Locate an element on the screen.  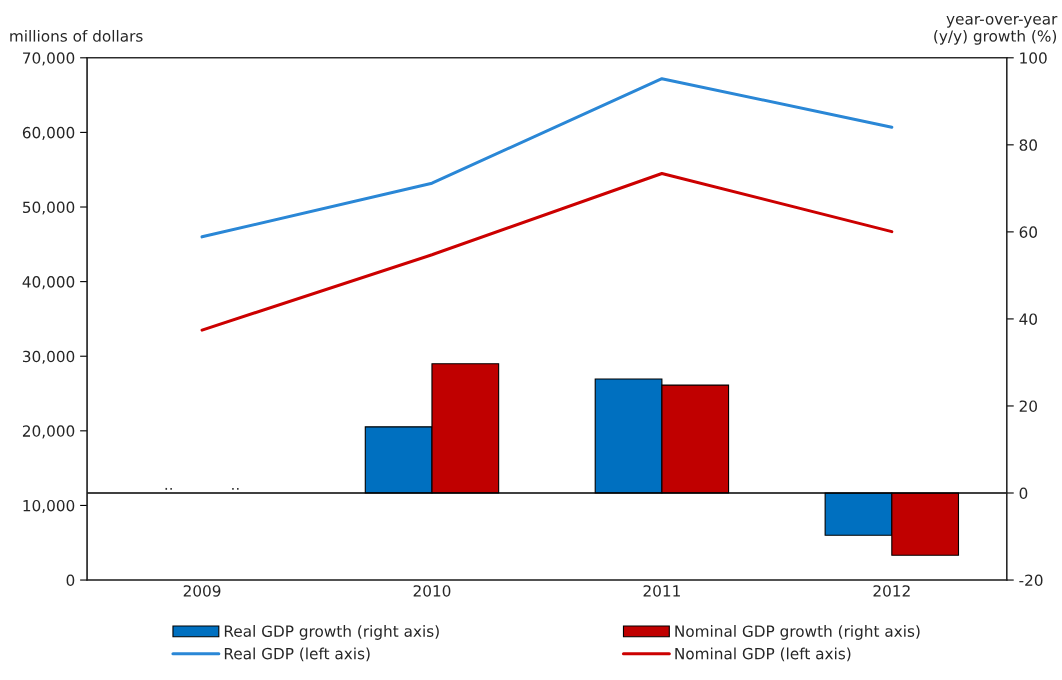
y-tick-label: 50,000 is located at coordinates (49, 208).